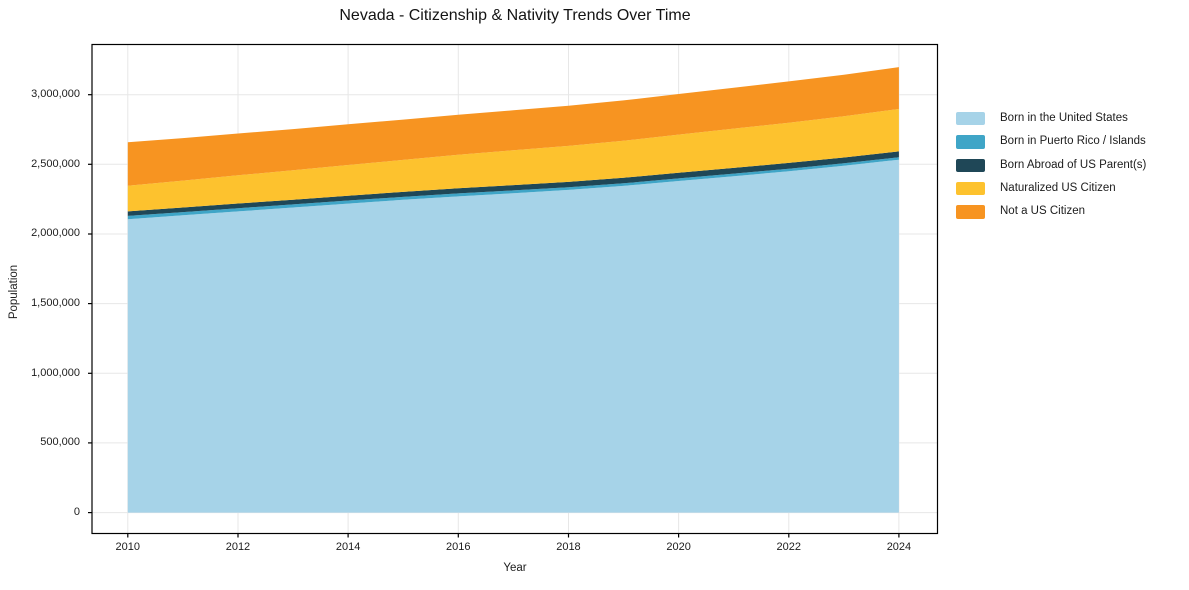  I want to click on legend-item: Not a US Citizen, so click(1051, 211).